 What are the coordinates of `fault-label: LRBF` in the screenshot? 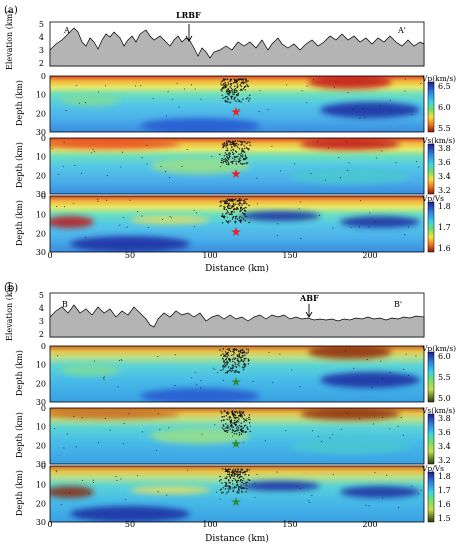 It's located at (188, 15).